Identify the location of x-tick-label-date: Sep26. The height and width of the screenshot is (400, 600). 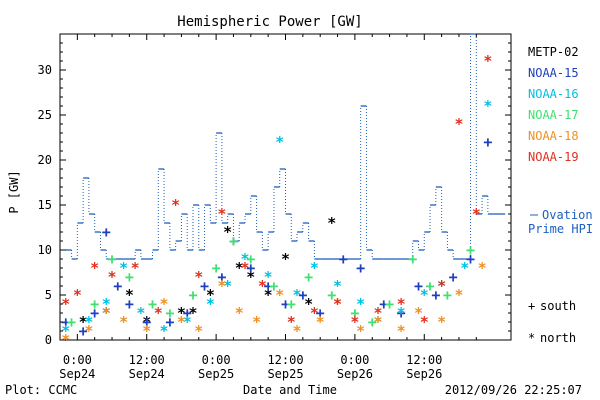
(355, 374).